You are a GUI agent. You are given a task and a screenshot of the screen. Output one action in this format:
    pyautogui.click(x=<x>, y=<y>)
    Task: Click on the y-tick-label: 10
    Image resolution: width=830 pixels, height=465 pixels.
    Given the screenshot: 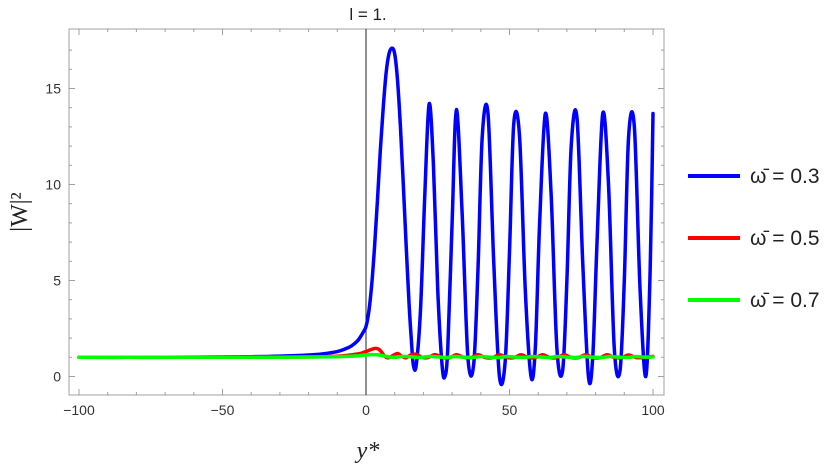 What is the action you would take?
    pyautogui.click(x=53, y=185)
    